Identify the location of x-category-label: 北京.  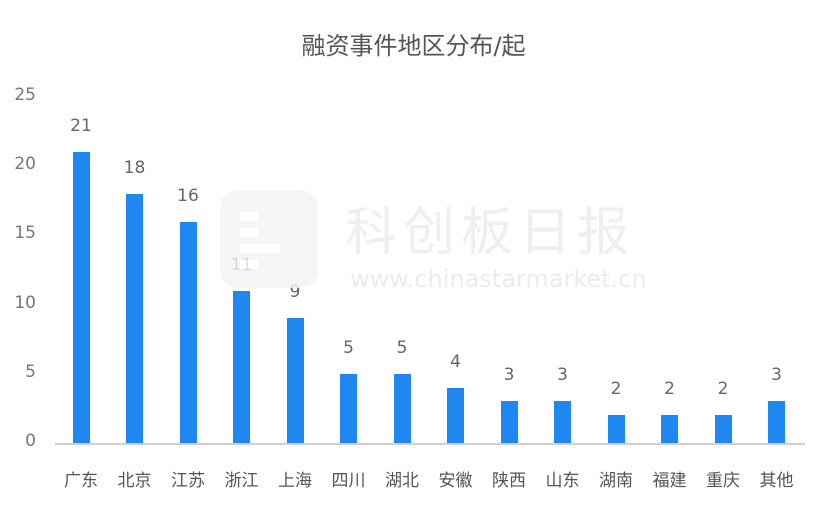
(134, 481).